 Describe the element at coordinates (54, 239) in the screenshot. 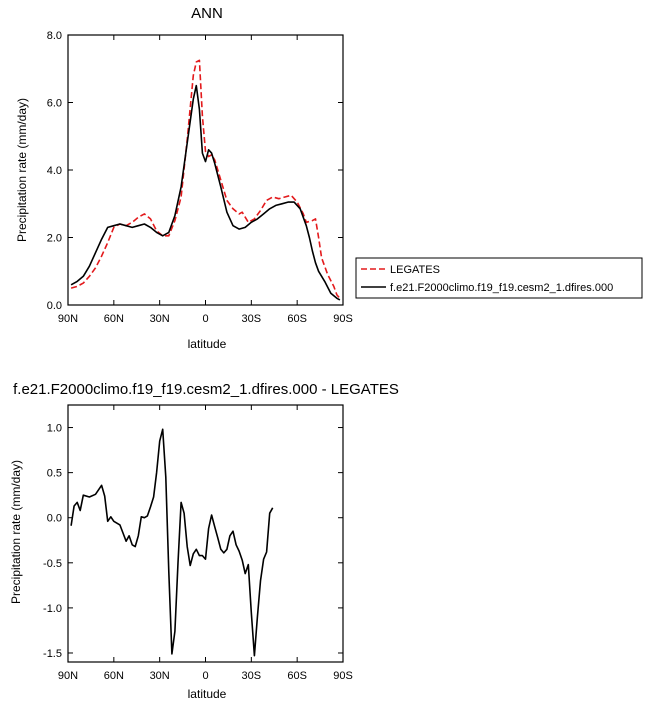

I see `top-y-tick-label: 2.0` at that location.